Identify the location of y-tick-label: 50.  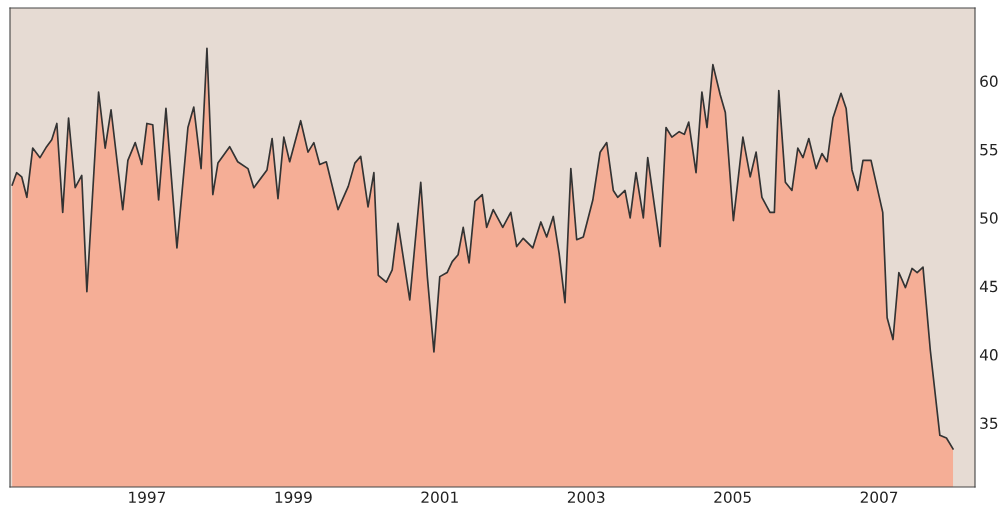
(989, 218).